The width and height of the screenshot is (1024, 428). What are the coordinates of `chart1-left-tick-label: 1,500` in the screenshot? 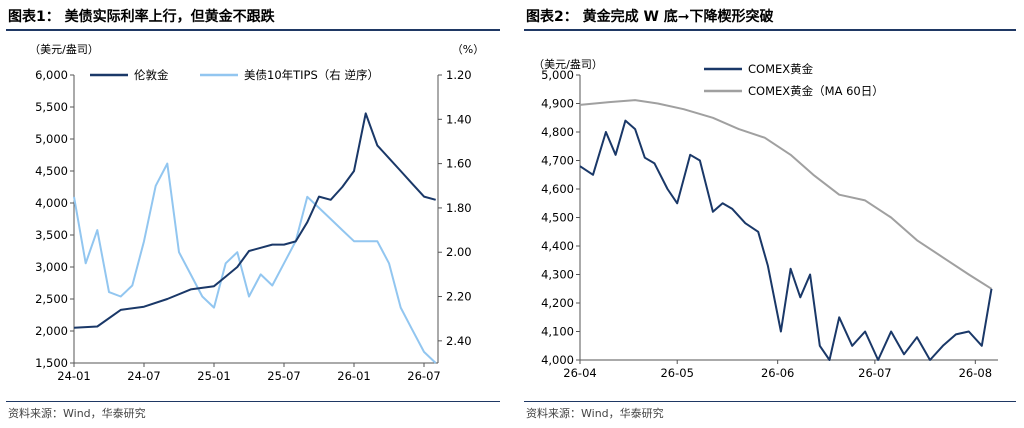 It's located at (51, 363).